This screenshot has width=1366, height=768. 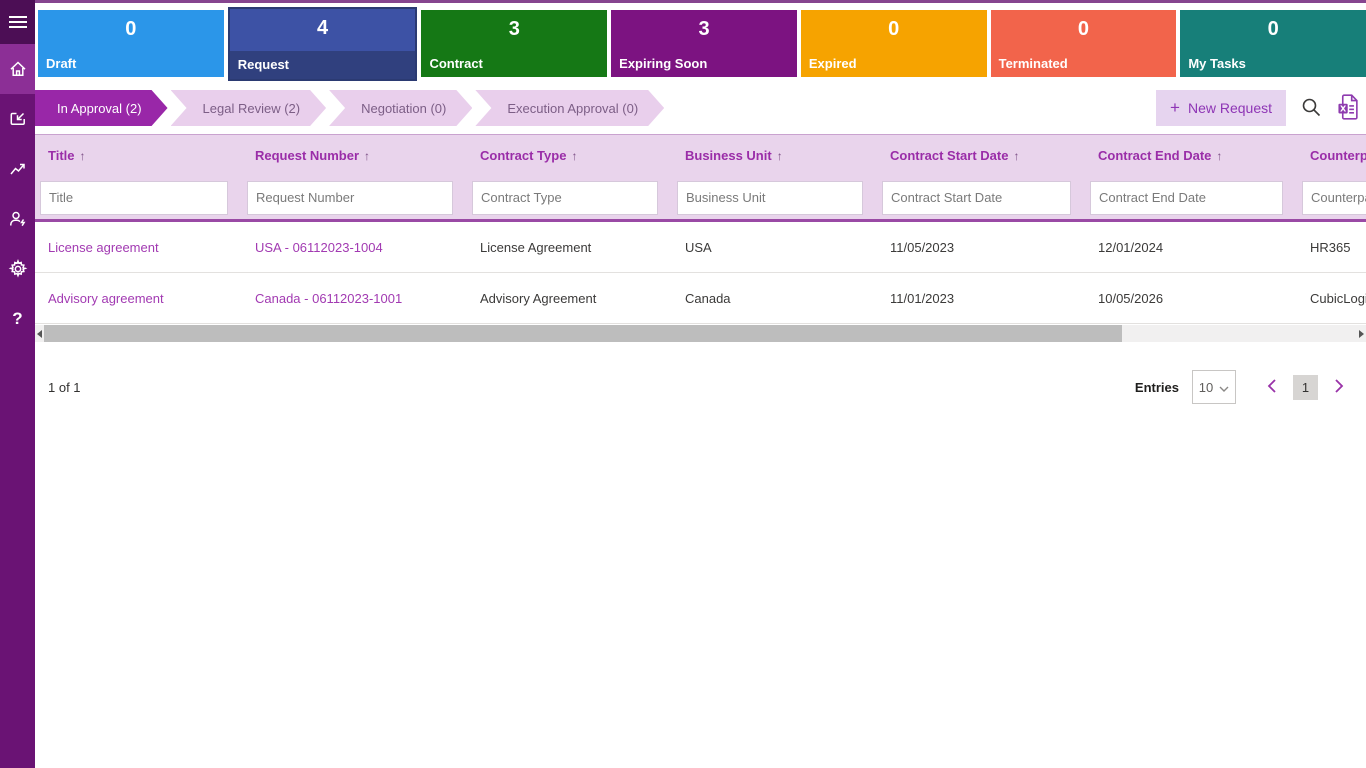 I want to click on next-page-button, so click(x=1339, y=387).